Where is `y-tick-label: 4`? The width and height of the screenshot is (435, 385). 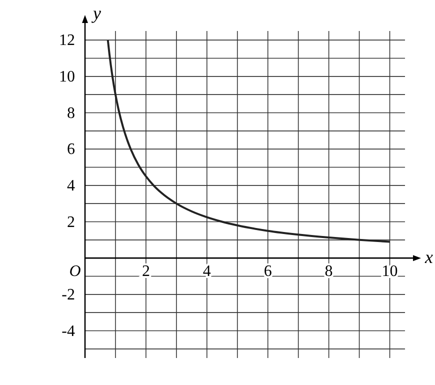 y-tick-label: 4 is located at coordinates (71, 185).